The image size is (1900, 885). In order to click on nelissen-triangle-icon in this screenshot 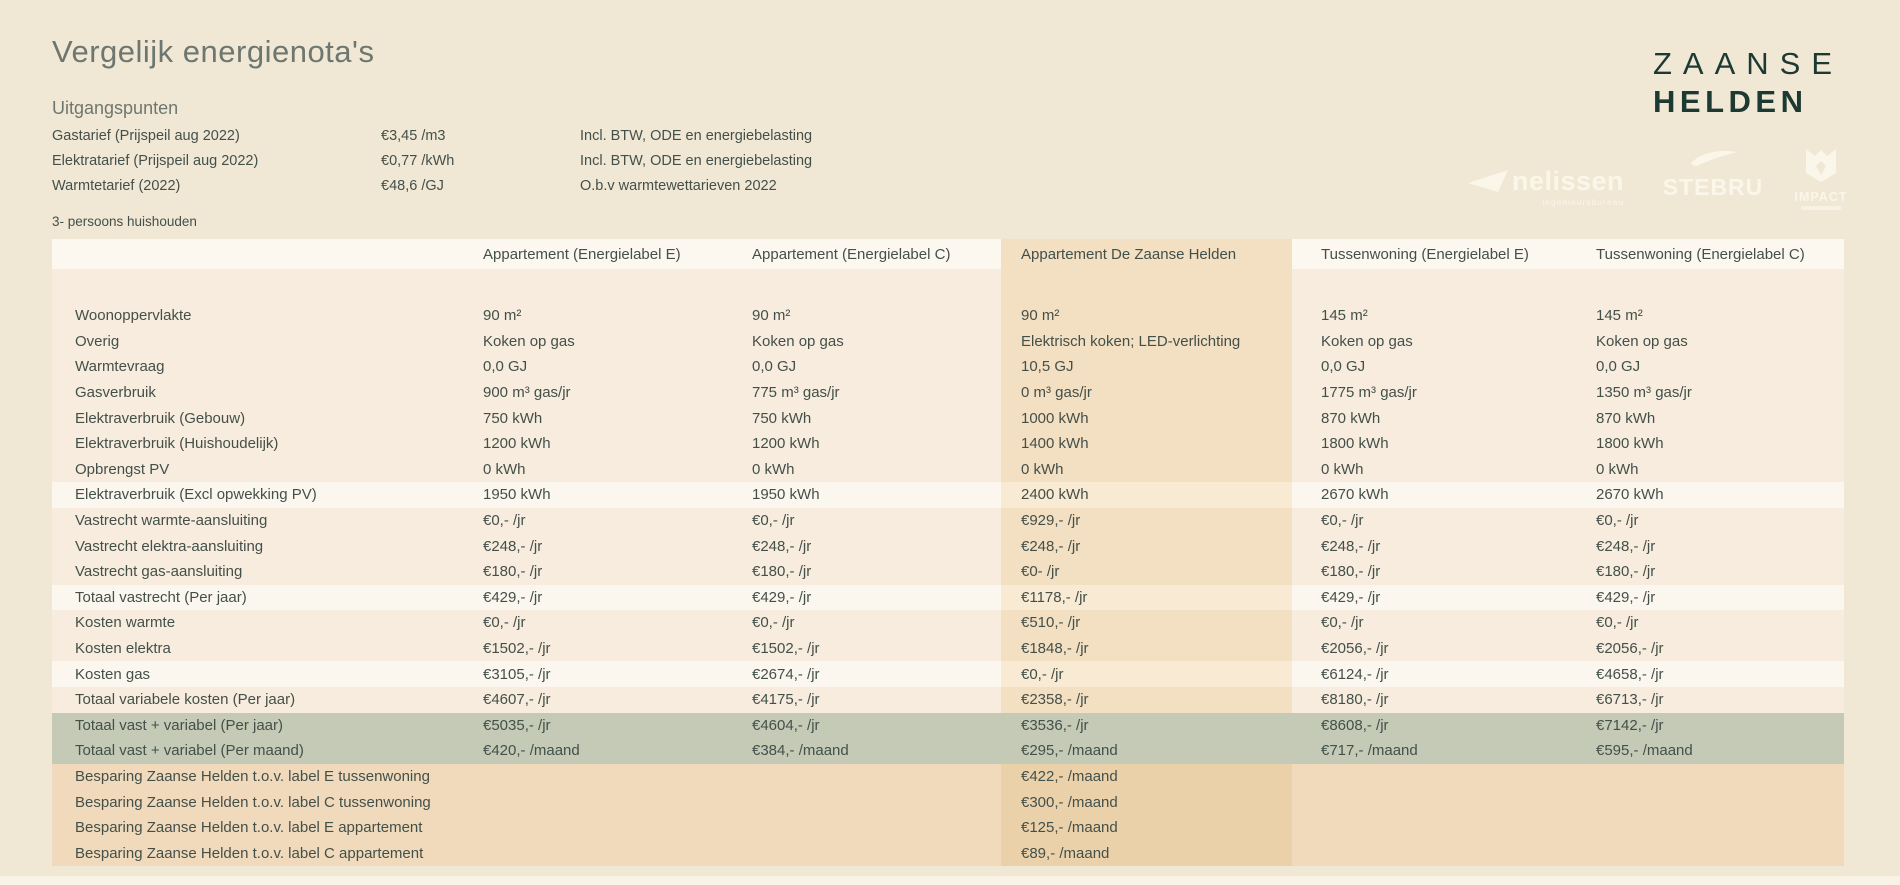, I will do `click(1488, 181)`.